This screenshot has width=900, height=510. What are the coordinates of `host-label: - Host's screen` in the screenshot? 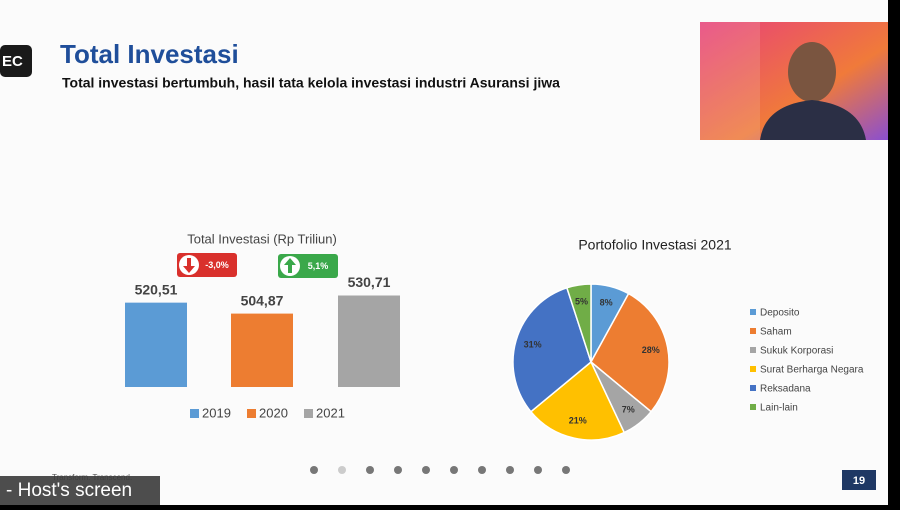 It's located at (69, 490).